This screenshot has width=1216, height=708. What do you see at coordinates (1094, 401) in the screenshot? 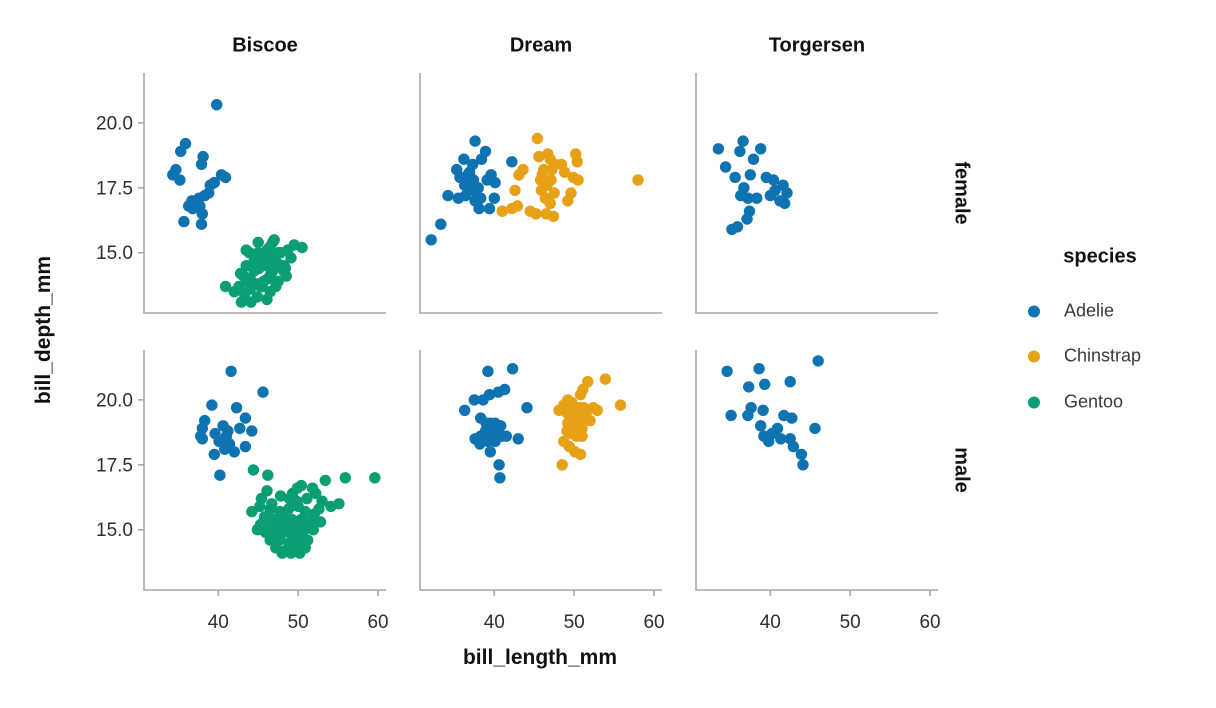
I see `legend-label-gentoo: Gentoo` at bounding box center [1094, 401].